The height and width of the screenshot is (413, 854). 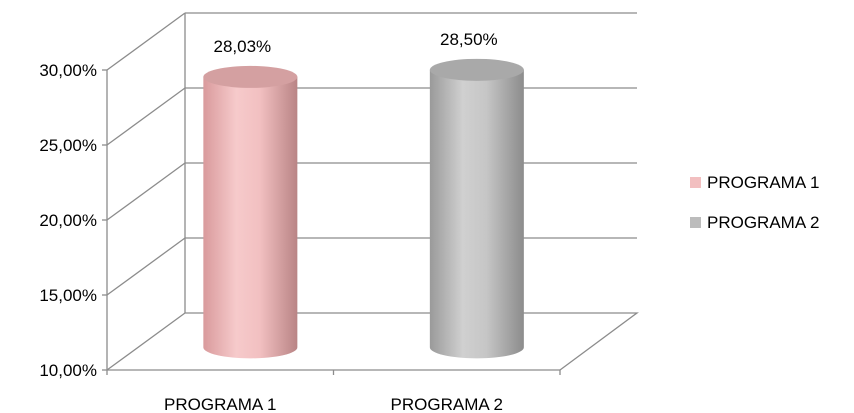 I want to click on legend-label: PROGRAMA 1, so click(x=763, y=182).